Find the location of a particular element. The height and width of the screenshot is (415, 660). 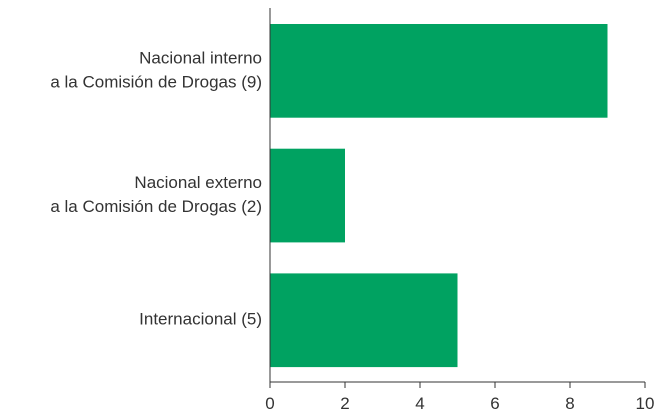

category-label-line: Internacional (5) is located at coordinates (200, 319).